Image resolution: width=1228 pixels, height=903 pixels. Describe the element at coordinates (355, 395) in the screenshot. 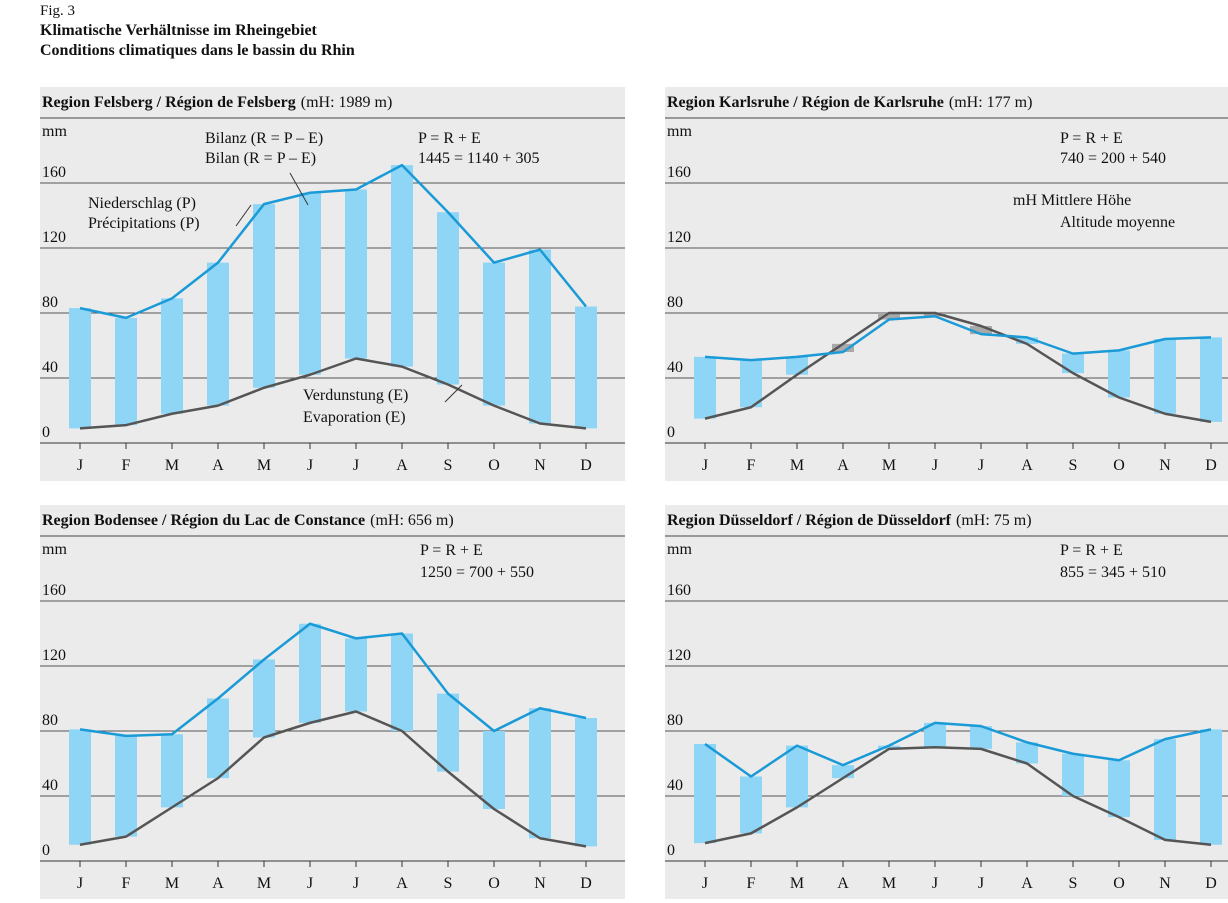

I see `annotation: Verdunstung (E)` at that location.